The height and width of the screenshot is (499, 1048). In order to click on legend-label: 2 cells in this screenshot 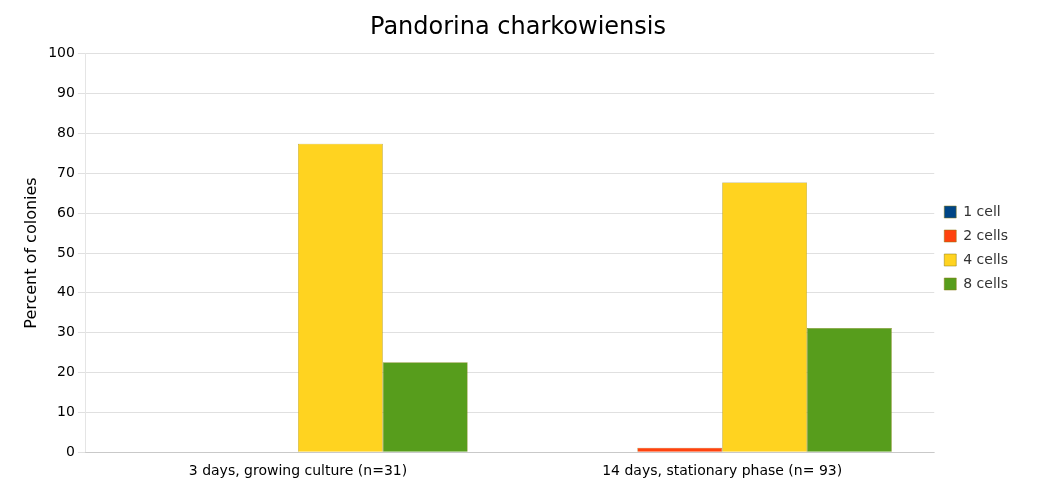, I will do `click(986, 234)`.